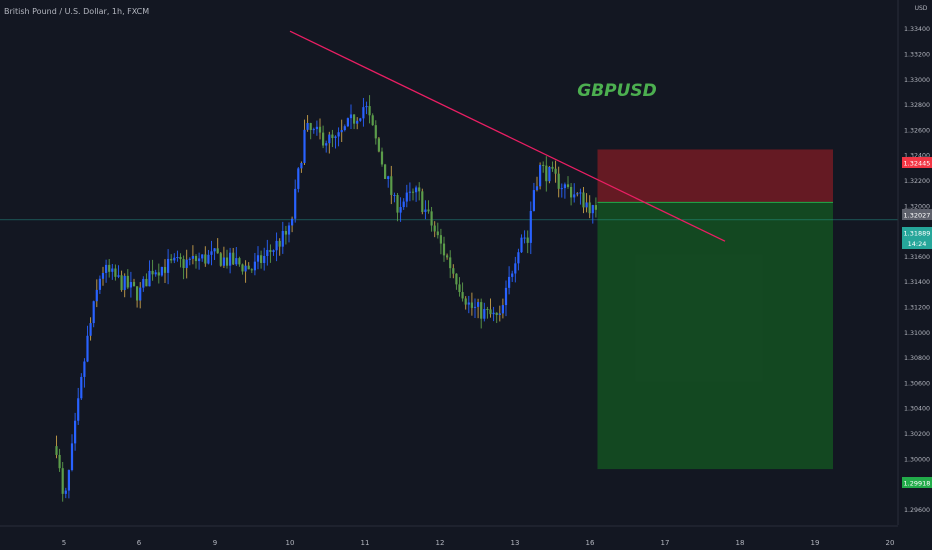 The image size is (932, 550). I want to click on take-profit-zone, so click(715, 336).